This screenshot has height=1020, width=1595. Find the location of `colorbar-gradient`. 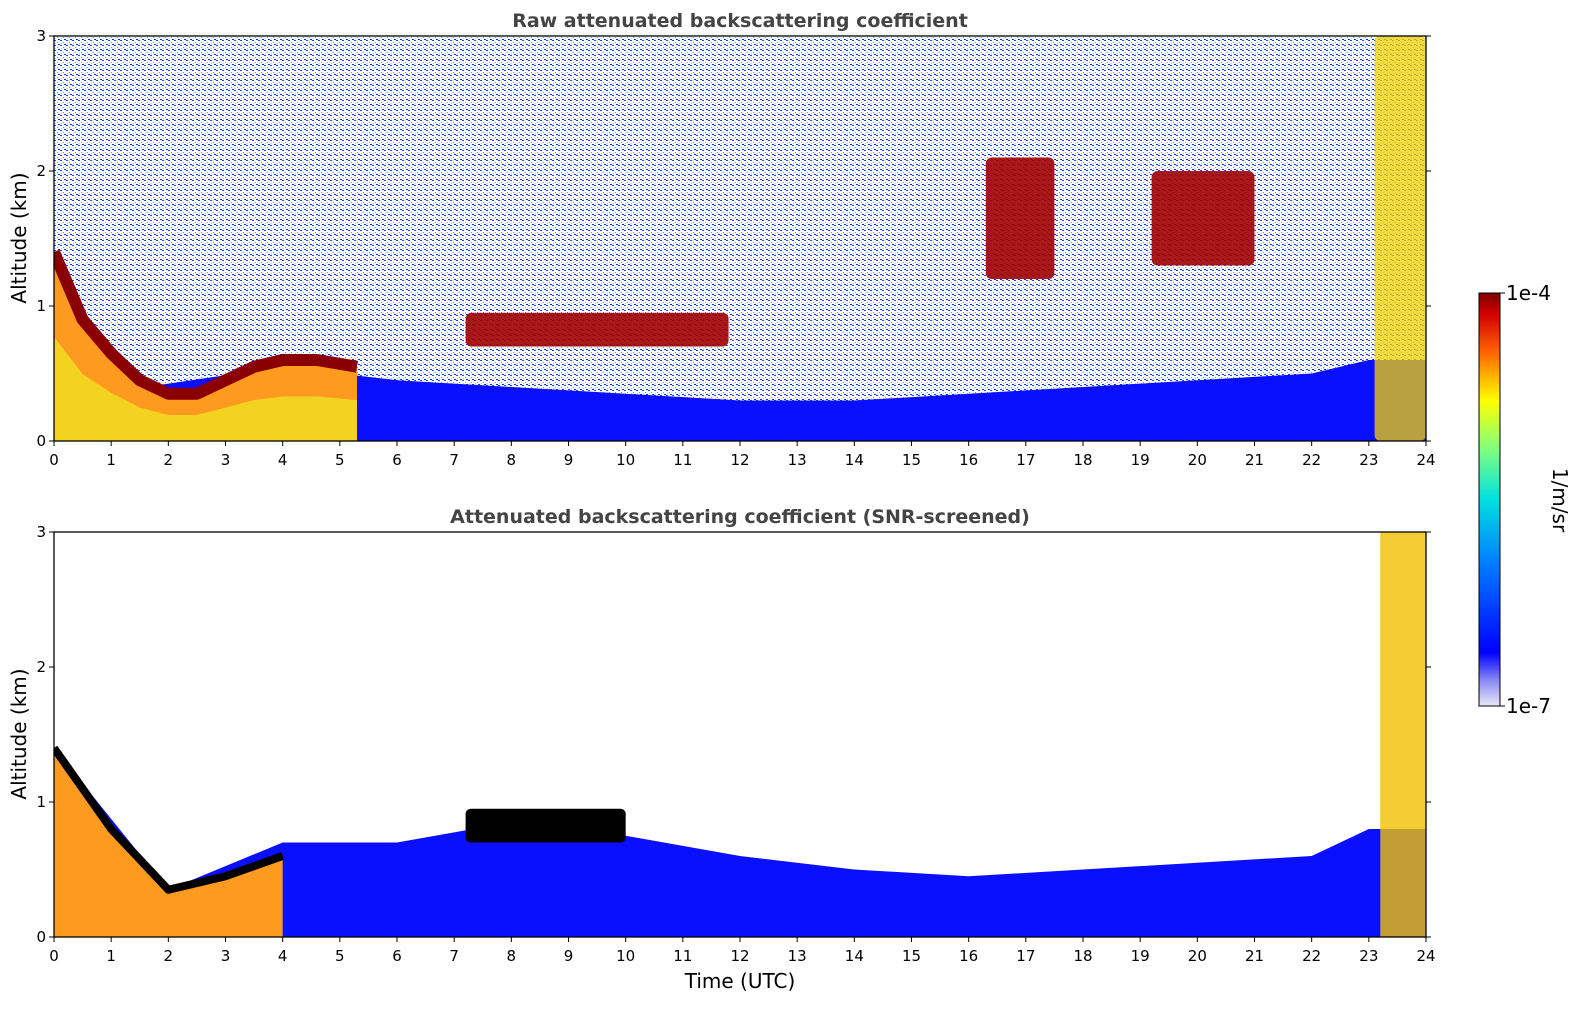

colorbar-gradient is located at coordinates (1489, 499).